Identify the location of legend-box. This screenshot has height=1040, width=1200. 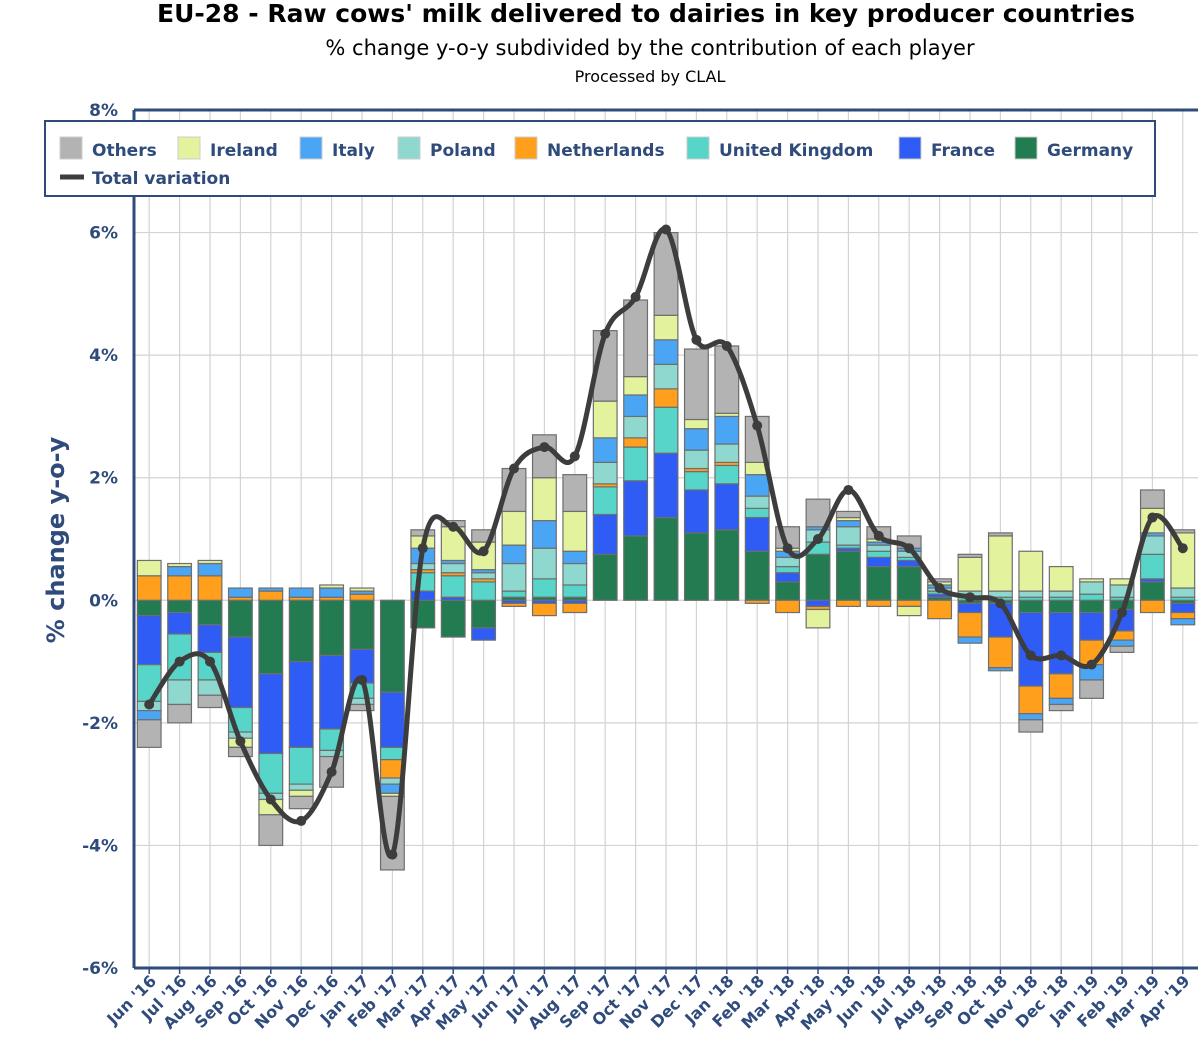
(600, 158).